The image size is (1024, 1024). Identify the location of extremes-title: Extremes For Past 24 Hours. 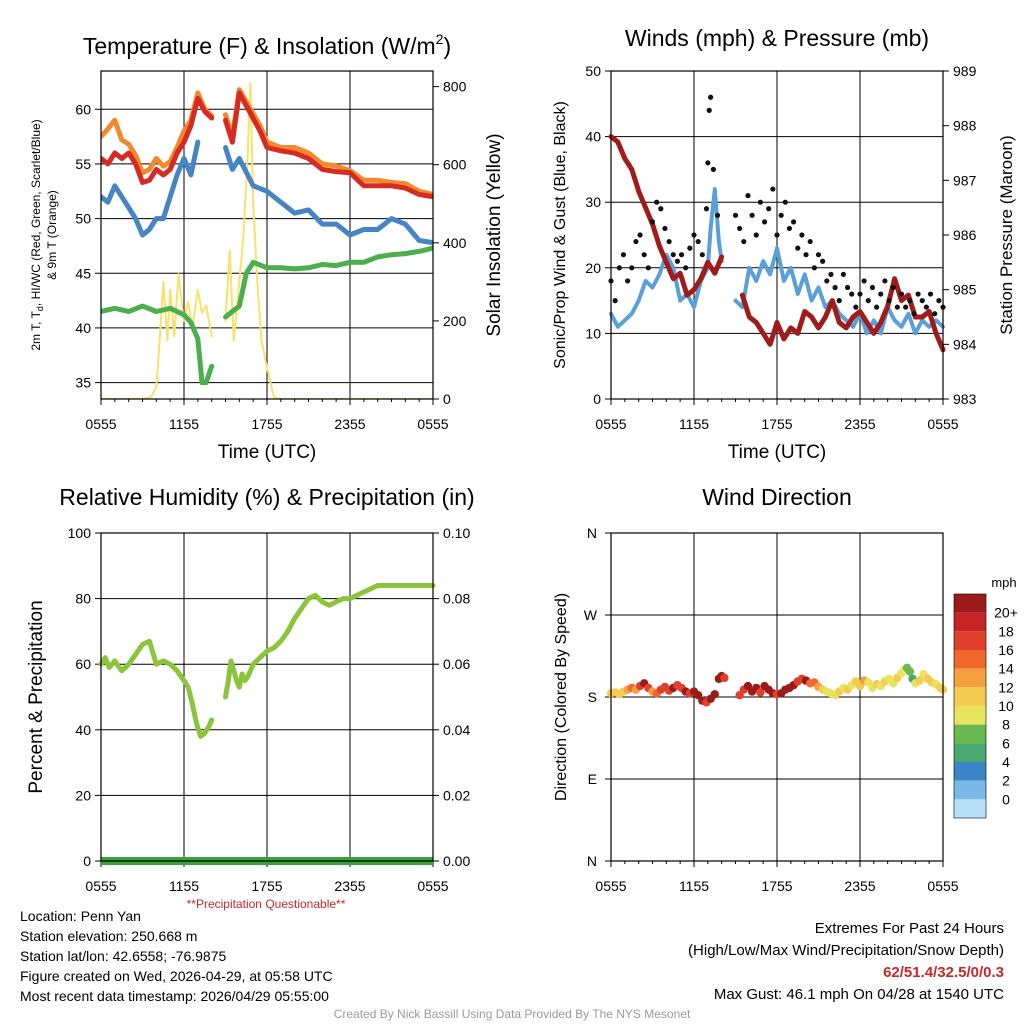
(909, 928).